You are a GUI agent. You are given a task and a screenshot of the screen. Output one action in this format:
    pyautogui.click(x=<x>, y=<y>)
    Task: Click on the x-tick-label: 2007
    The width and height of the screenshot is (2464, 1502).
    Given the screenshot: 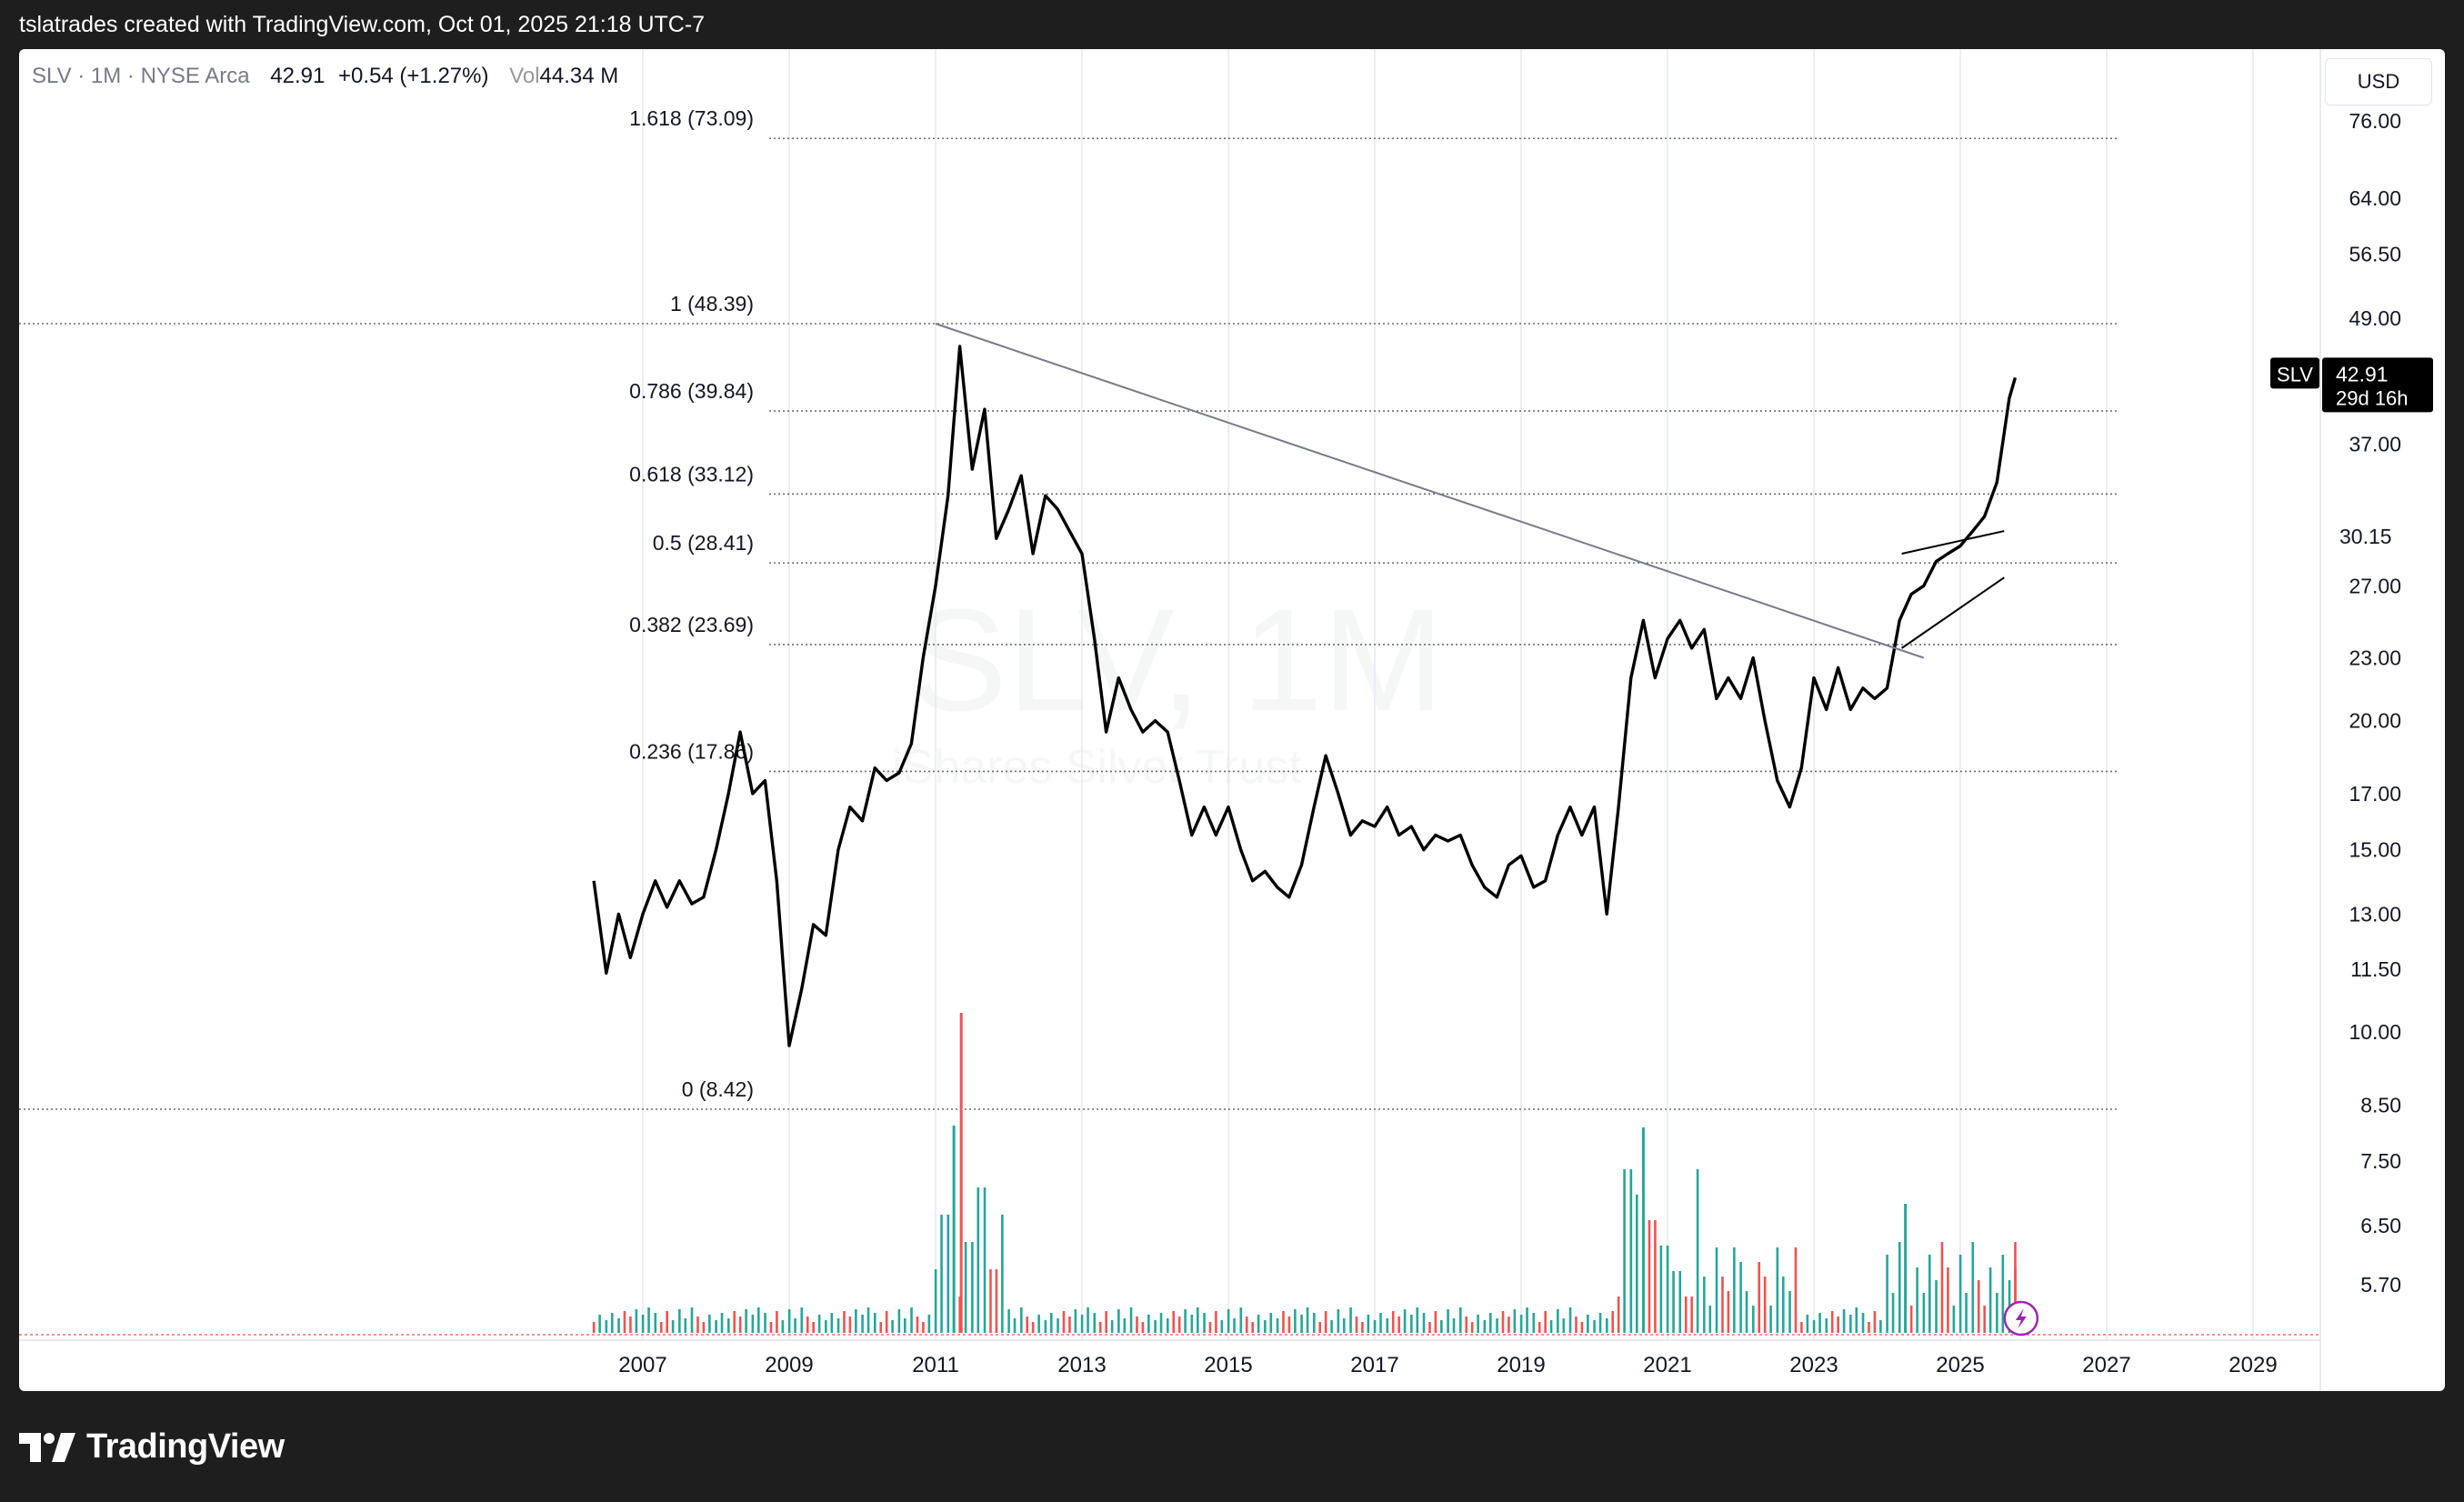 What is the action you would take?
    pyautogui.click(x=642, y=1365)
    